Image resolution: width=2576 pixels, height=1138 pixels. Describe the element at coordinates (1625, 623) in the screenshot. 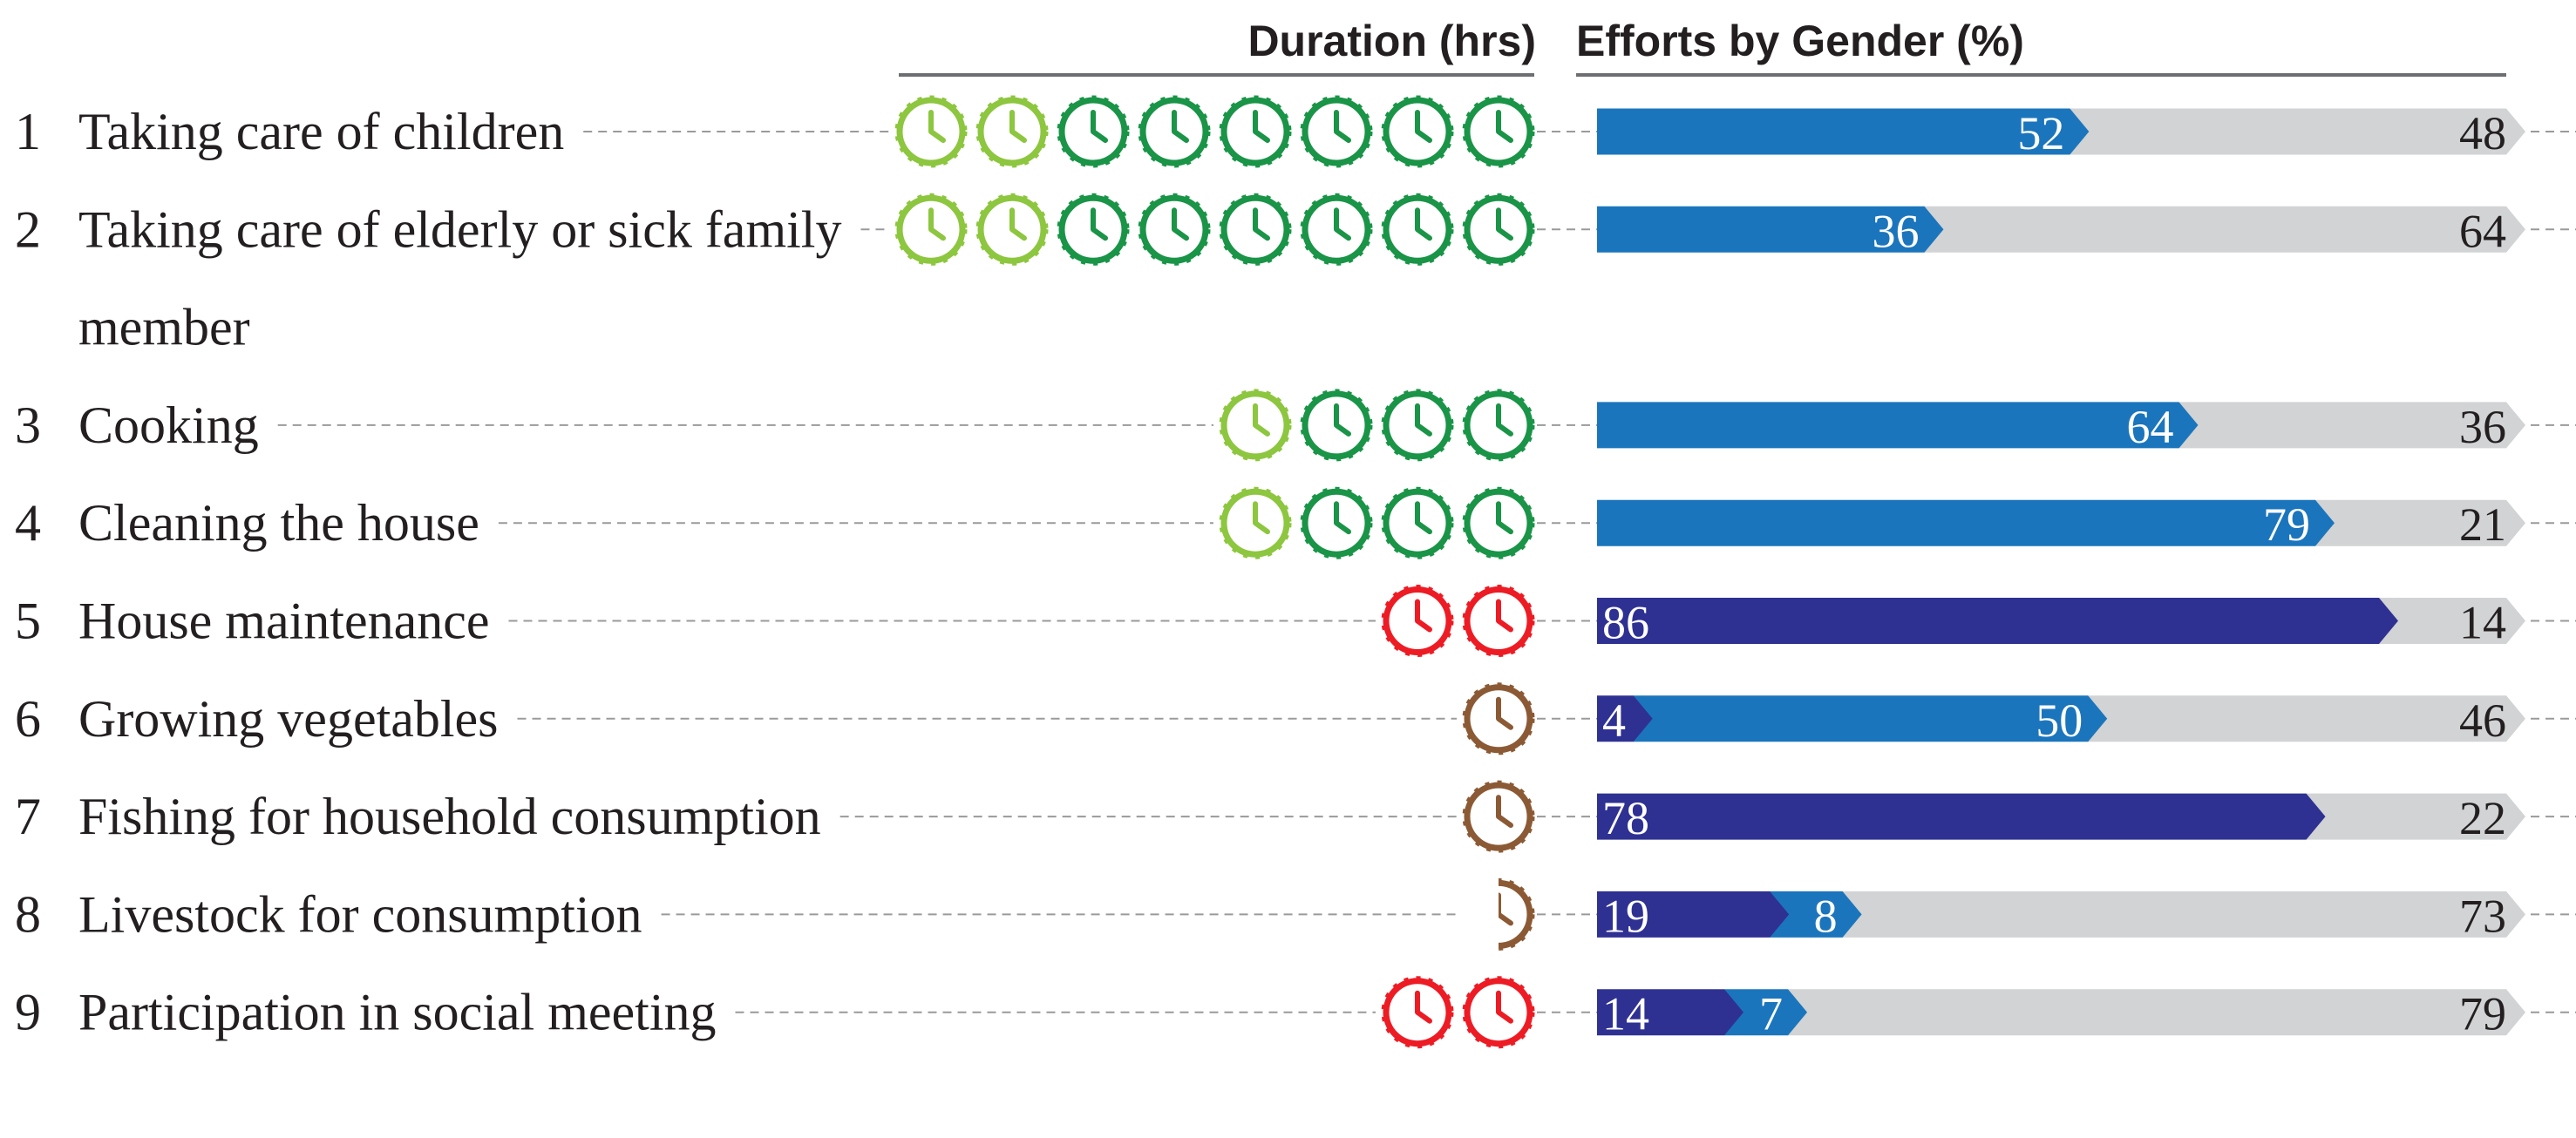

I see `bar-value-label: 86` at that location.